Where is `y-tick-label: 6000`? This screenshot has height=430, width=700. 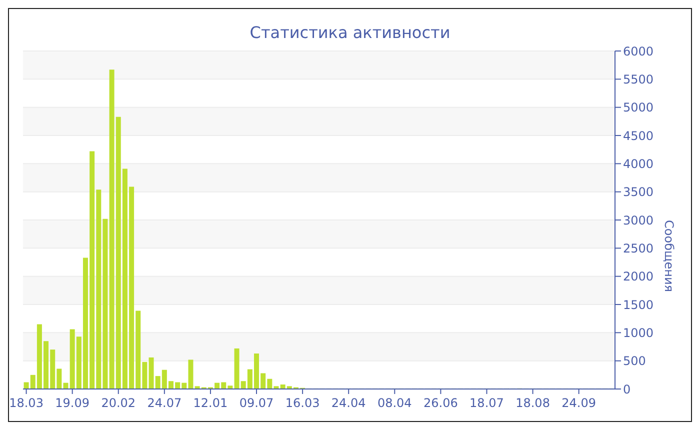
y-tick-label: 6000 is located at coordinates (638, 51).